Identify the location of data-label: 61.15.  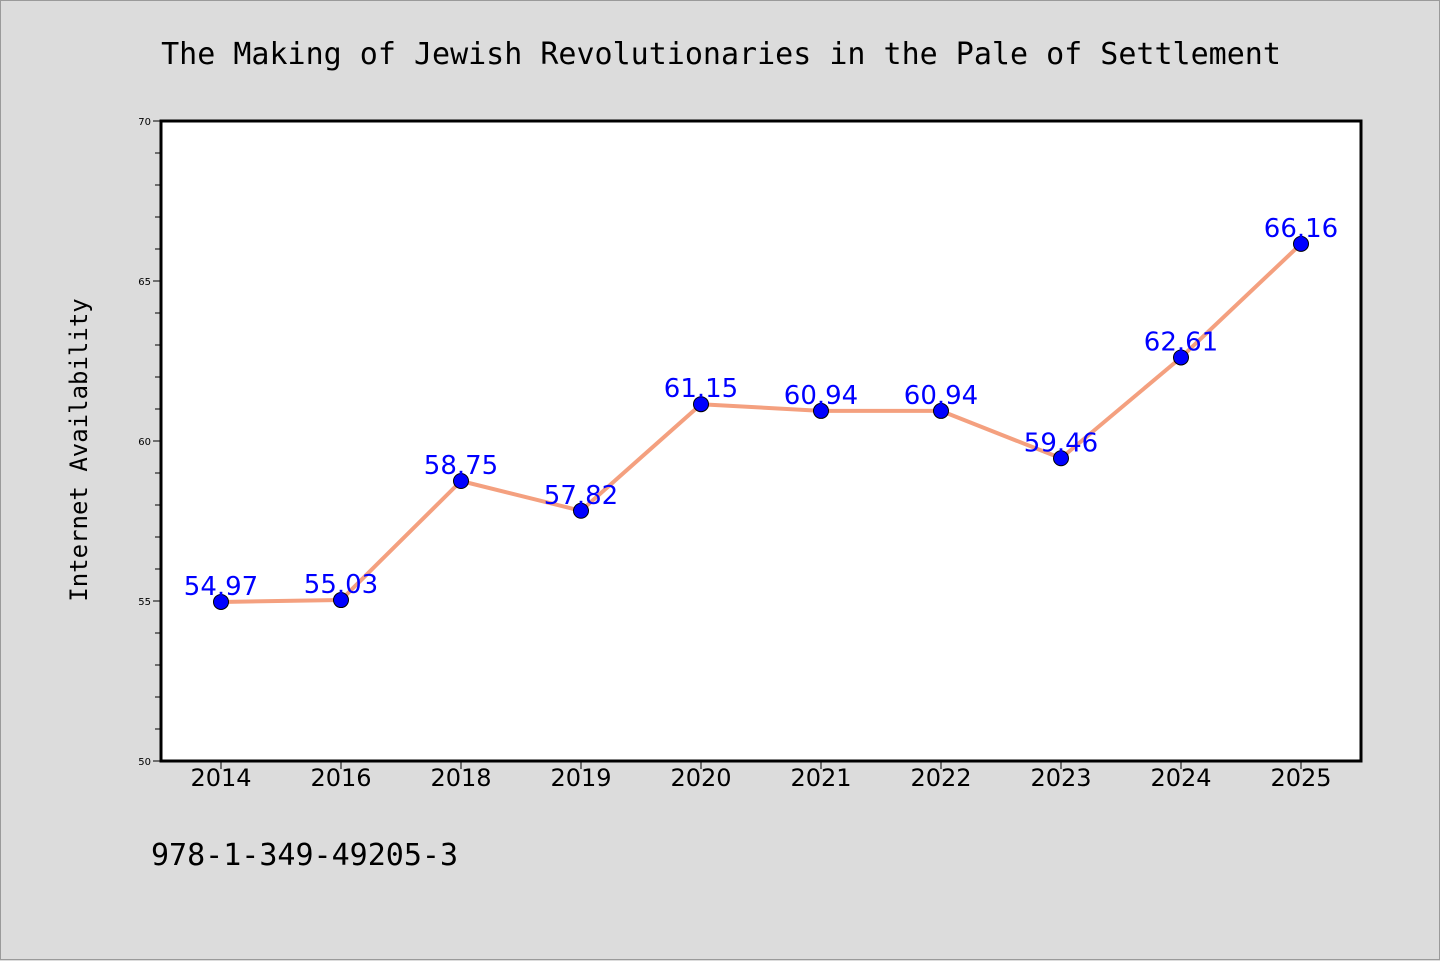
(701, 389).